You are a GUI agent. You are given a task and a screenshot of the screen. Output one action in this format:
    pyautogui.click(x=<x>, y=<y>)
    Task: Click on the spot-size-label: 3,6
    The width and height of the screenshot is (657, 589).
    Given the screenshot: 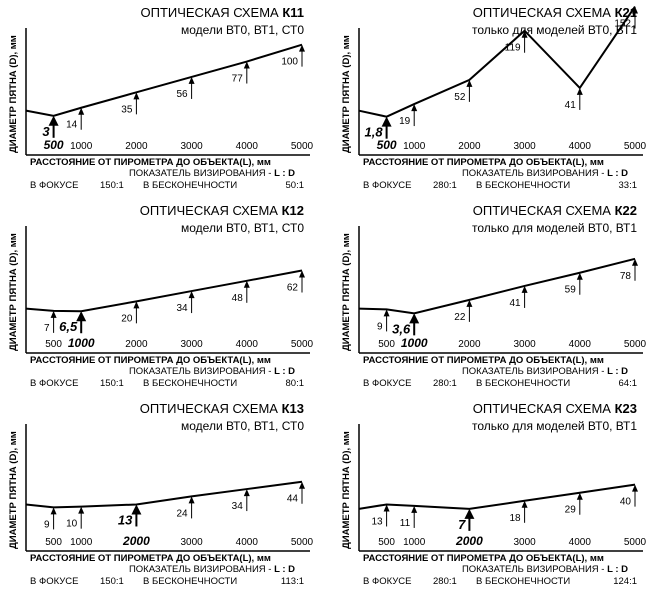 What is the action you would take?
    pyautogui.click(x=401, y=328)
    